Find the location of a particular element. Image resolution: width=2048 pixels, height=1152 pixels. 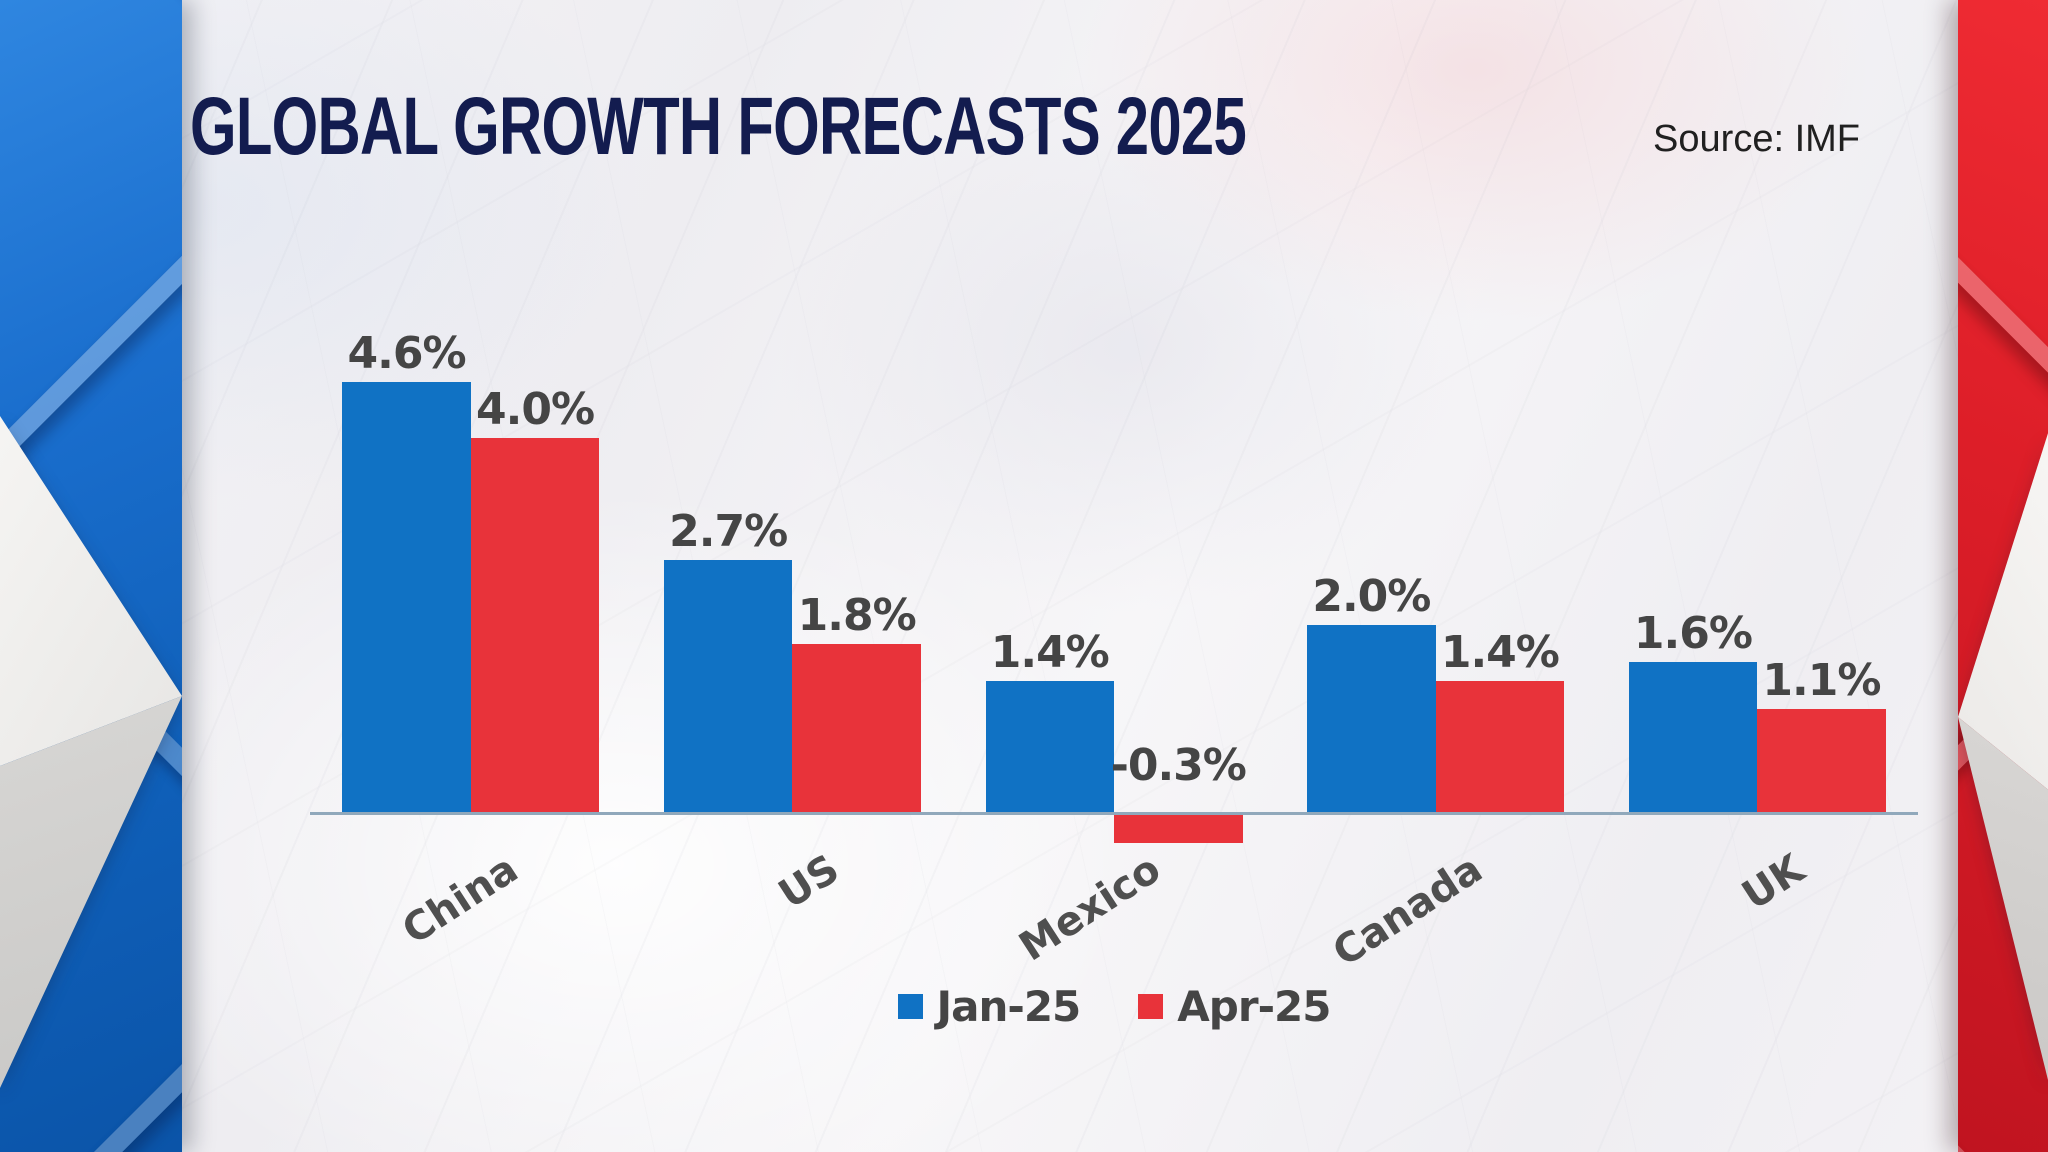

left-decor-panel is located at coordinates (91, 576).